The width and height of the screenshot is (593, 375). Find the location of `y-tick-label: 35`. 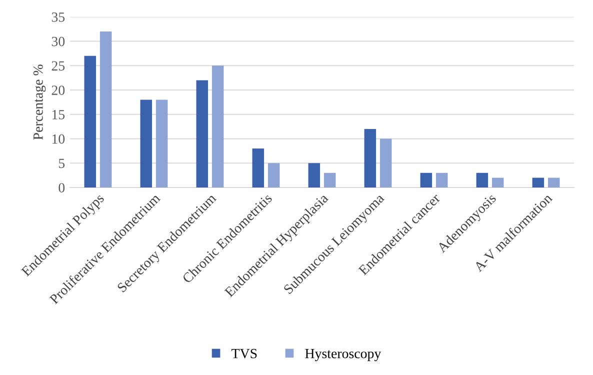

y-tick-label: 35 is located at coordinates (58, 17).